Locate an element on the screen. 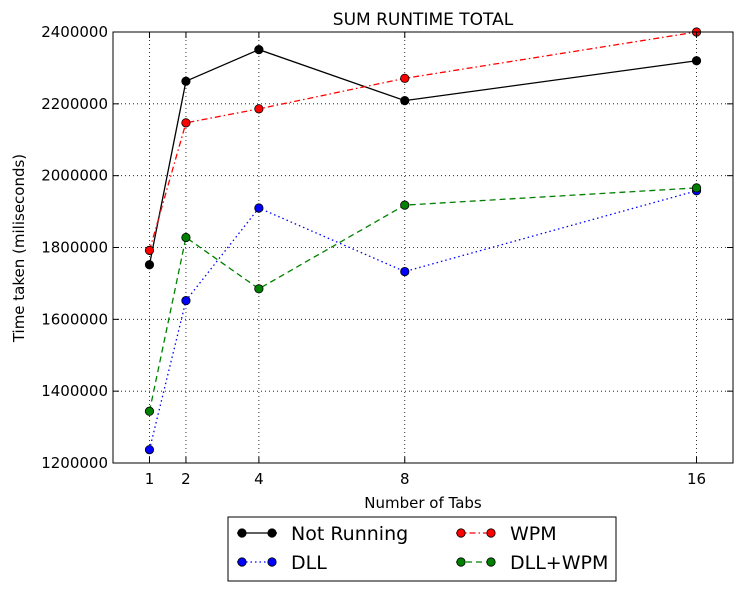 The height and width of the screenshot is (591, 742). x-tick-label: 16 is located at coordinates (696, 479).